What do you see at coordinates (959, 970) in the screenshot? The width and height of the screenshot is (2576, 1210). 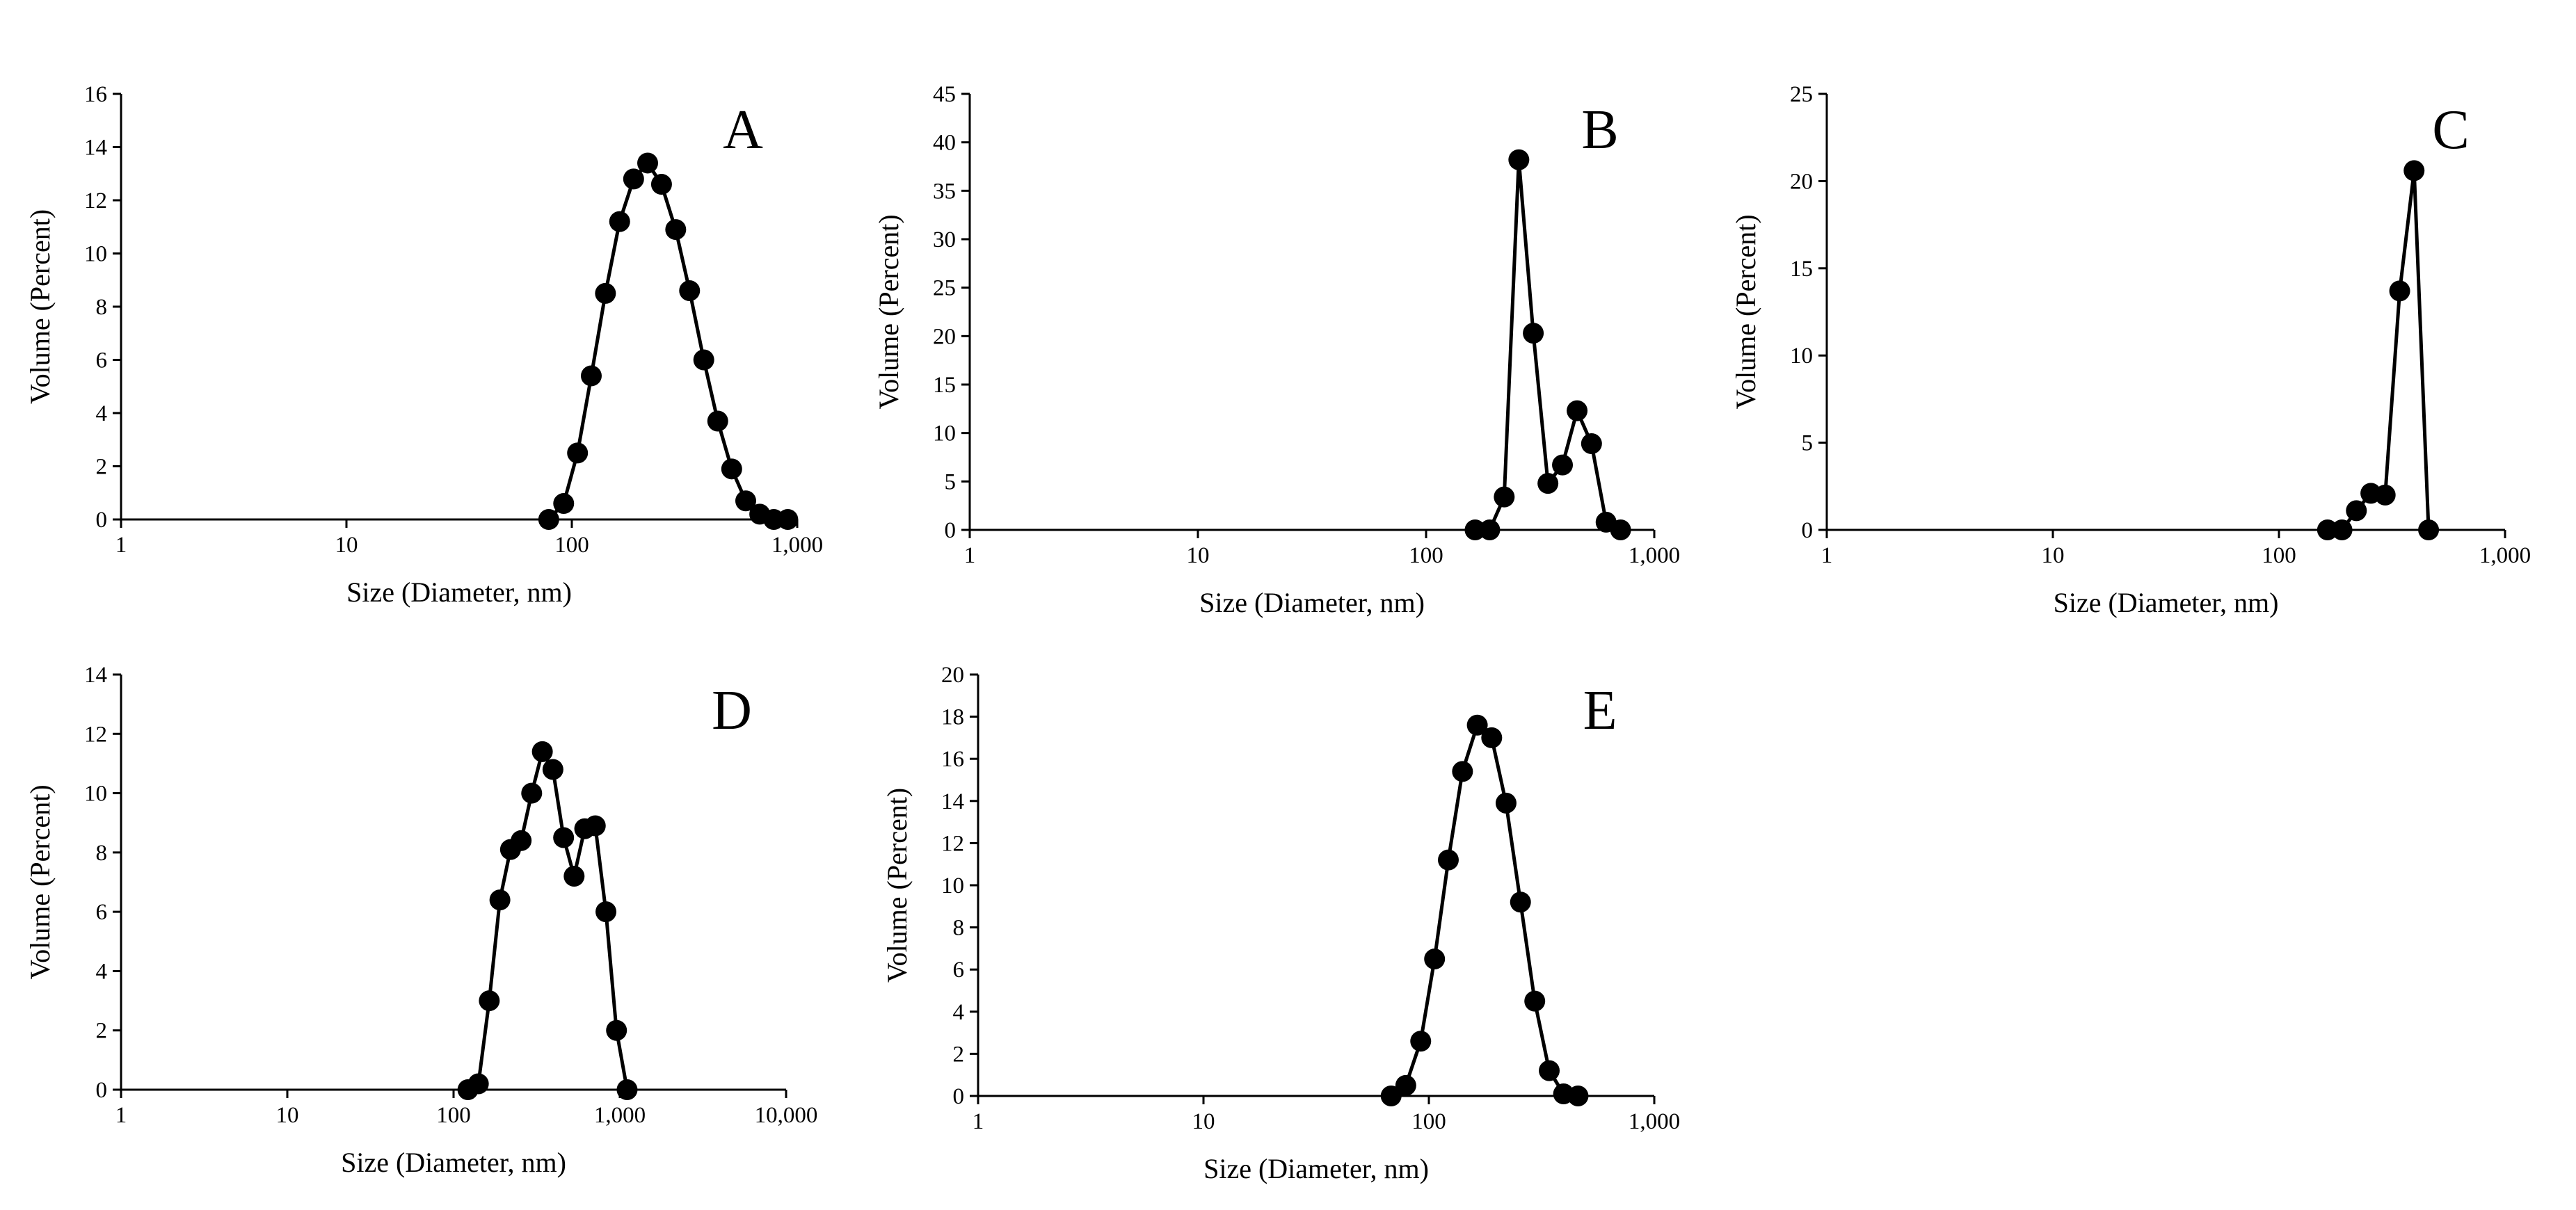 I see `y-tick-label: 6` at bounding box center [959, 970].